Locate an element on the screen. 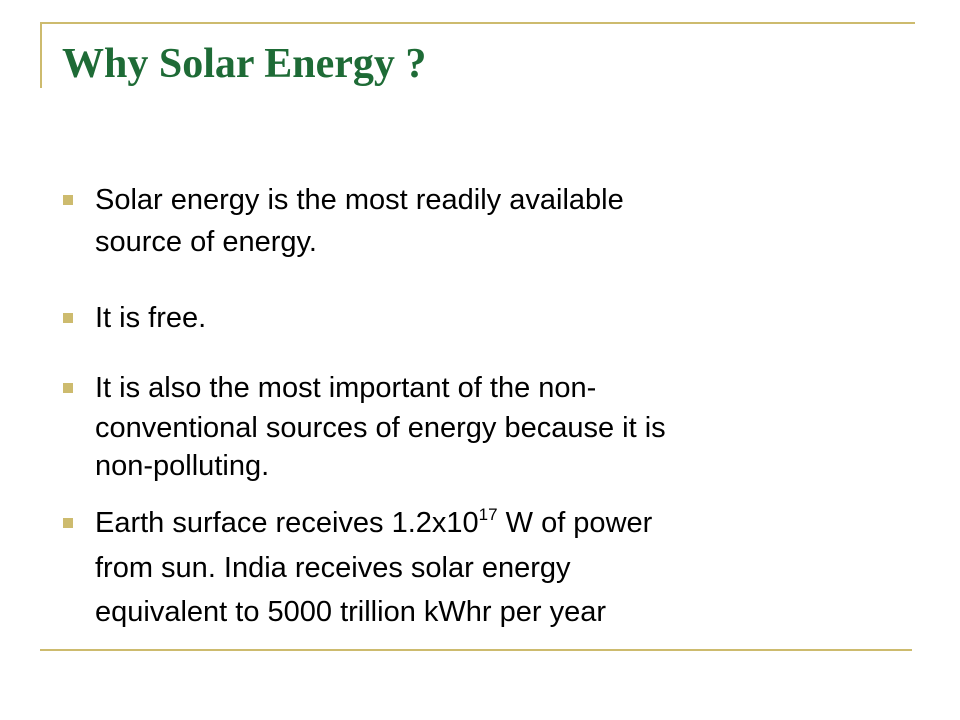  bullet-text: from sun. India receives solar energy is located at coordinates (333, 568).